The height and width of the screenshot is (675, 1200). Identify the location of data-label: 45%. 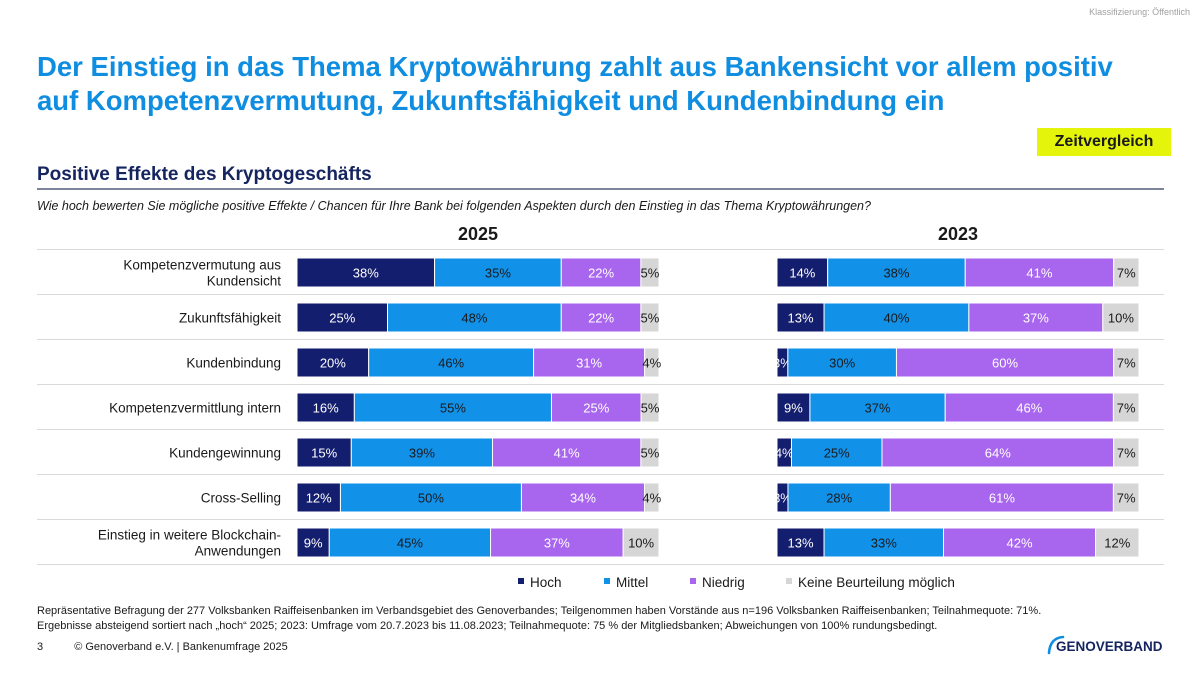
(410, 543).